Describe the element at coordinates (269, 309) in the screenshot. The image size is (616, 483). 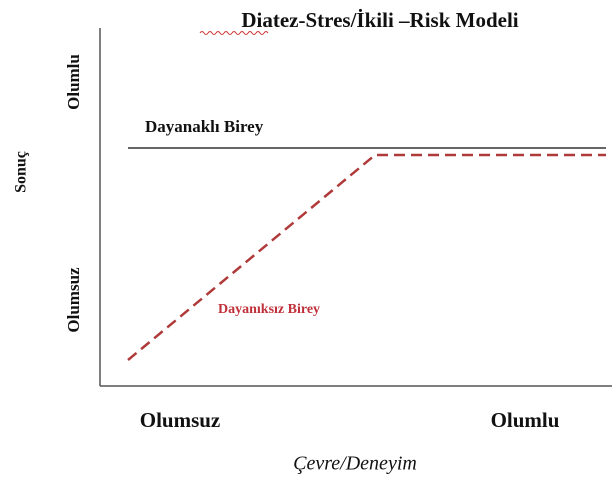
I see `vulnerable-label: Dayanıksız Birey` at that location.